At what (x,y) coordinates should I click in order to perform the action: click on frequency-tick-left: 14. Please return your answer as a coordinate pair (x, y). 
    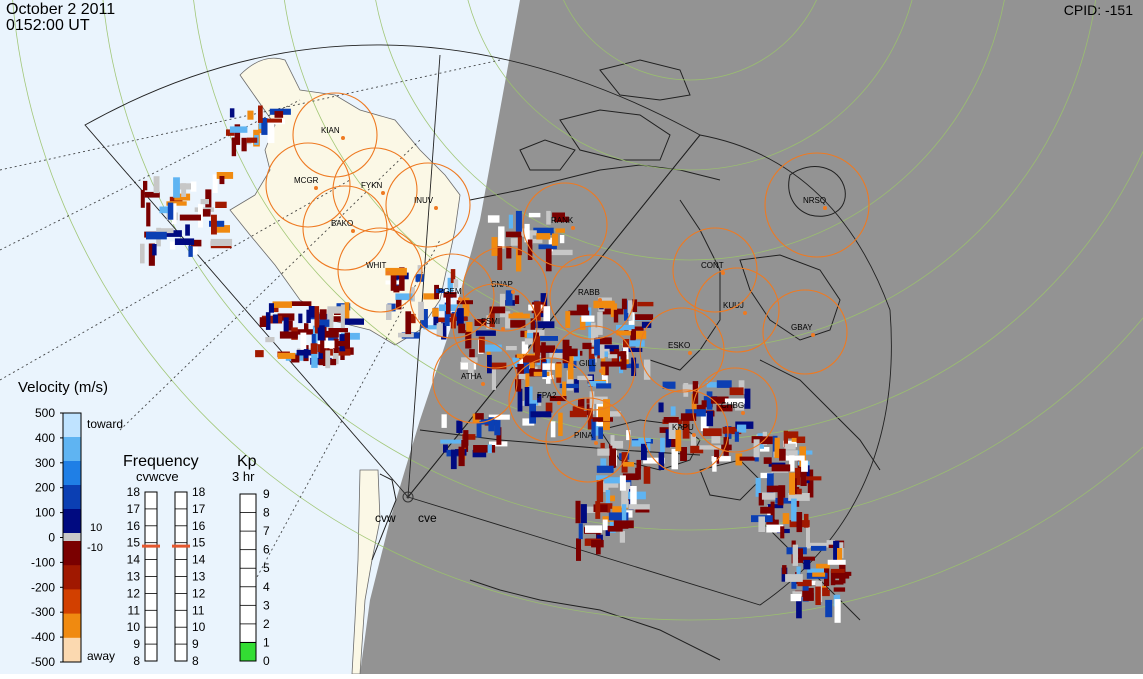
    Looking at the image, I should click on (134, 560).